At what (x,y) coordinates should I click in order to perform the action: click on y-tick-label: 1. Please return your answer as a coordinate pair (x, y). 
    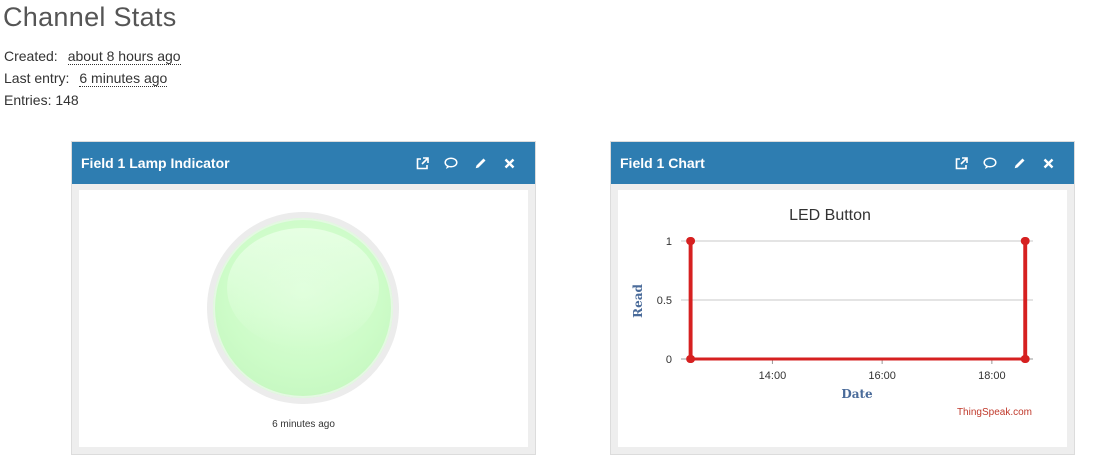
    Looking at the image, I should click on (669, 242).